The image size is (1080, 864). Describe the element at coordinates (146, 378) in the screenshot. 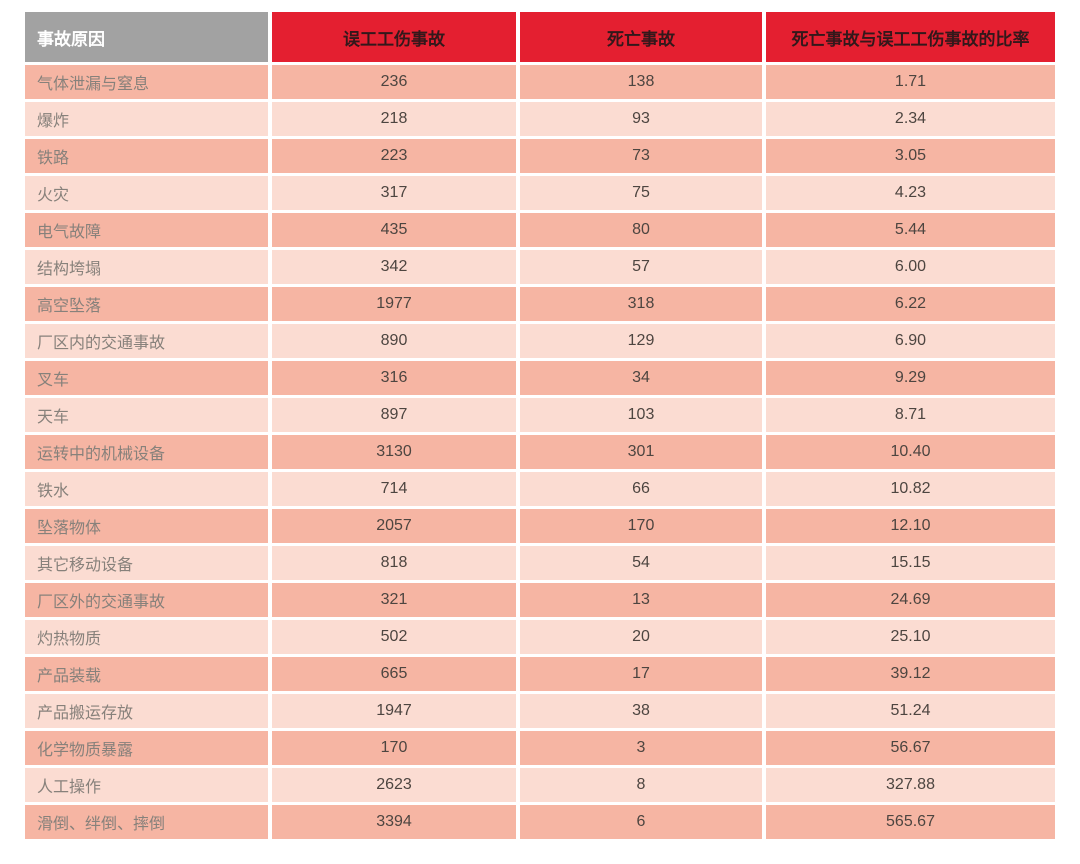

I see `cause-cell: 叉车` at that location.